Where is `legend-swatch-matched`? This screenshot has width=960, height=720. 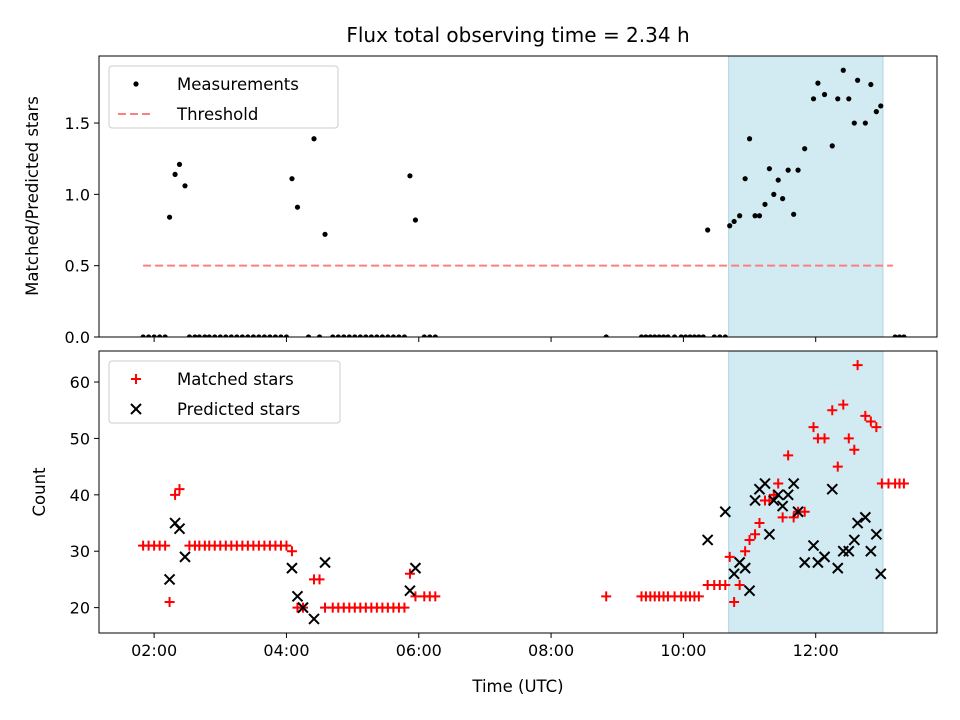 legend-swatch-matched is located at coordinates (136, 379).